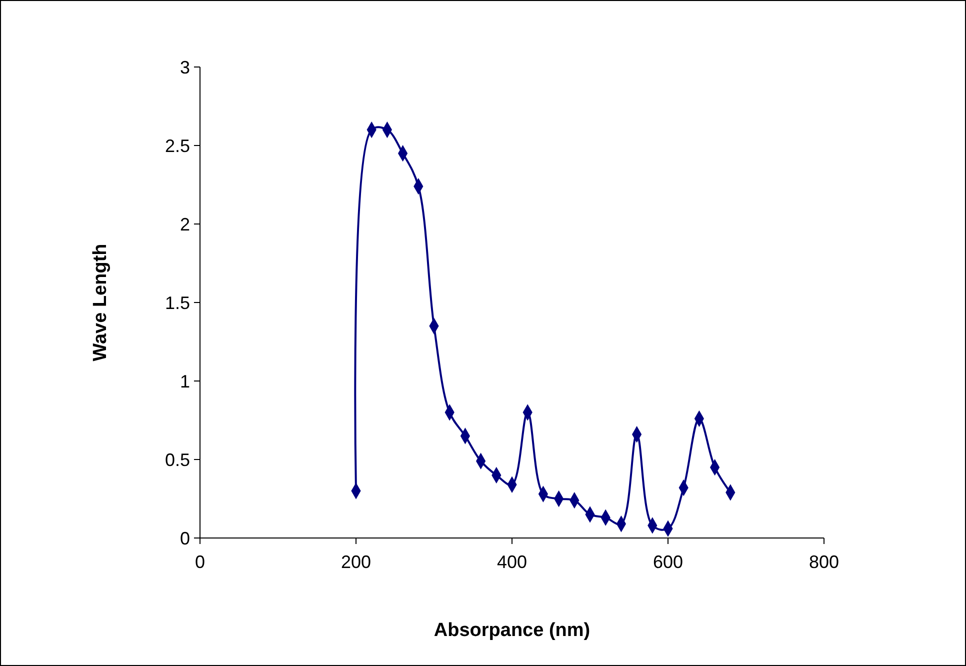 Image resolution: width=966 pixels, height=666 pixels. Describe the element at coordinates (100, 303) in the screenshot. I see `y-axis-title: Wave Length` at that location.